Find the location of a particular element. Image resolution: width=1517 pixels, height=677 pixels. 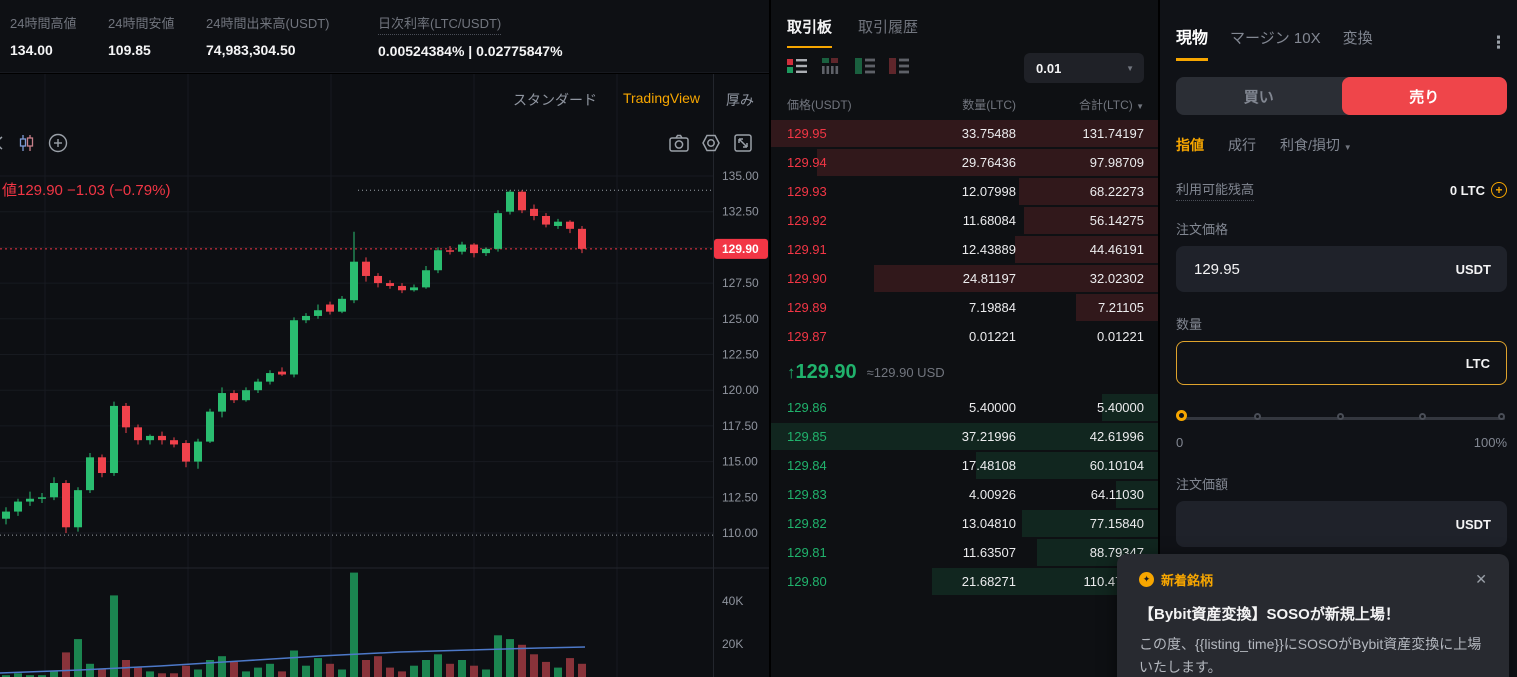

orderbook-bid-row: 129.86 5.40000 5.40000 is located at coordinates (964, 407).